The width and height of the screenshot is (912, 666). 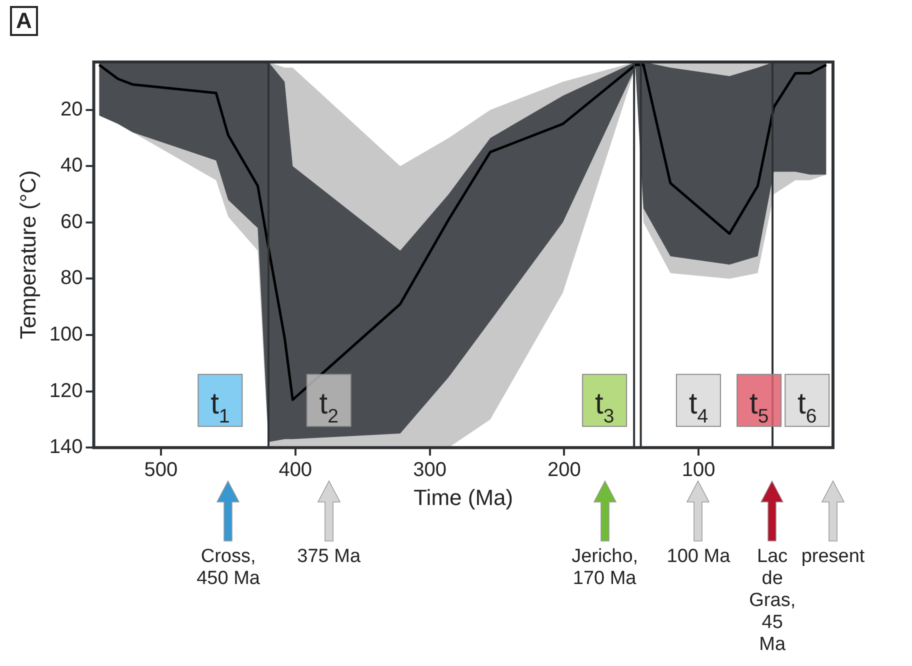 What do you see at coordinates (66, 447) in the screenshot?
I see `y-tick-label: 140` at bounding box center [66, 447].